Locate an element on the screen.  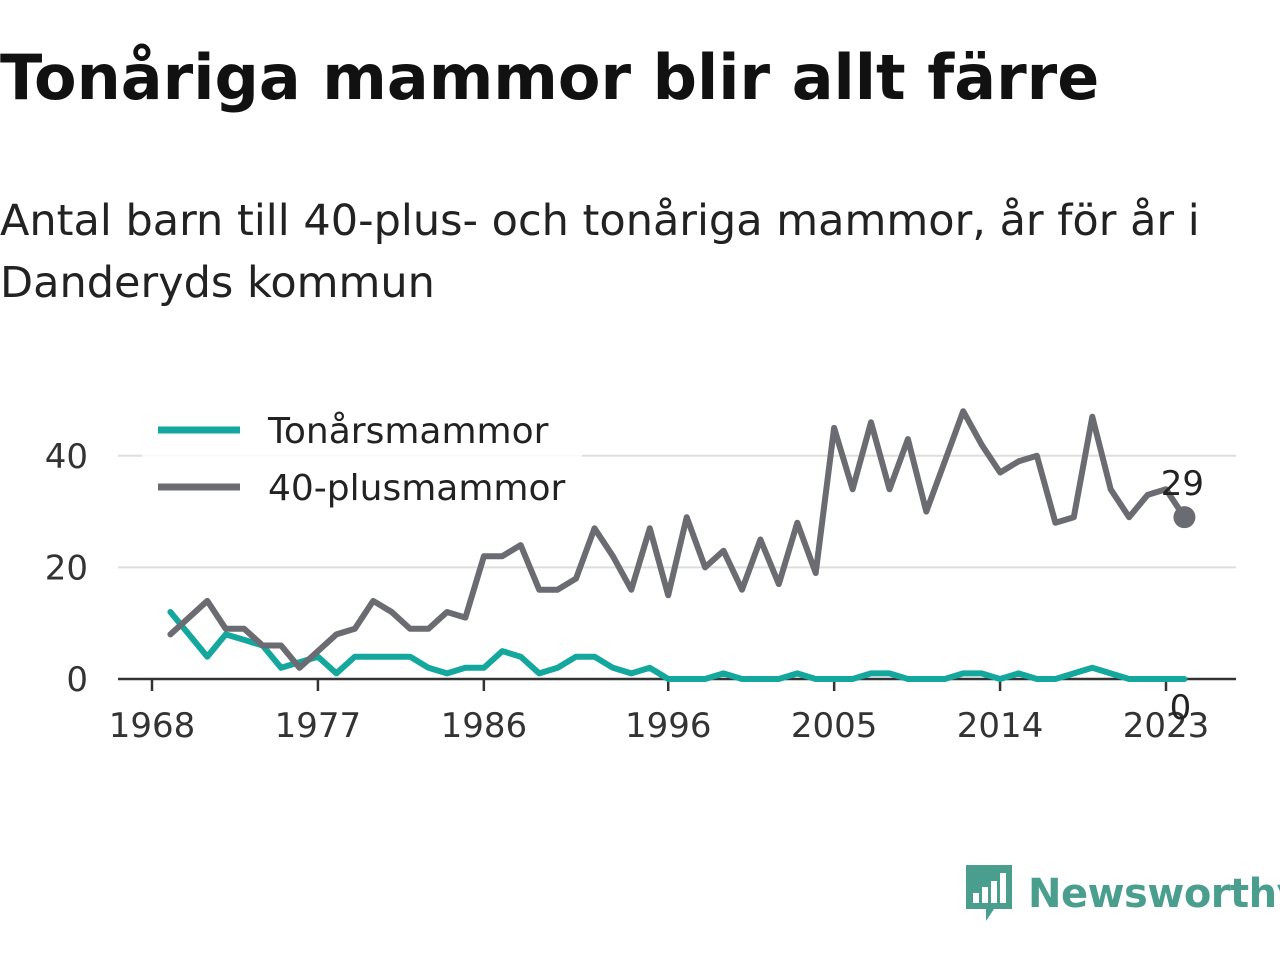
y-tick-label-20: 20 is located at coordinates (66, 568).